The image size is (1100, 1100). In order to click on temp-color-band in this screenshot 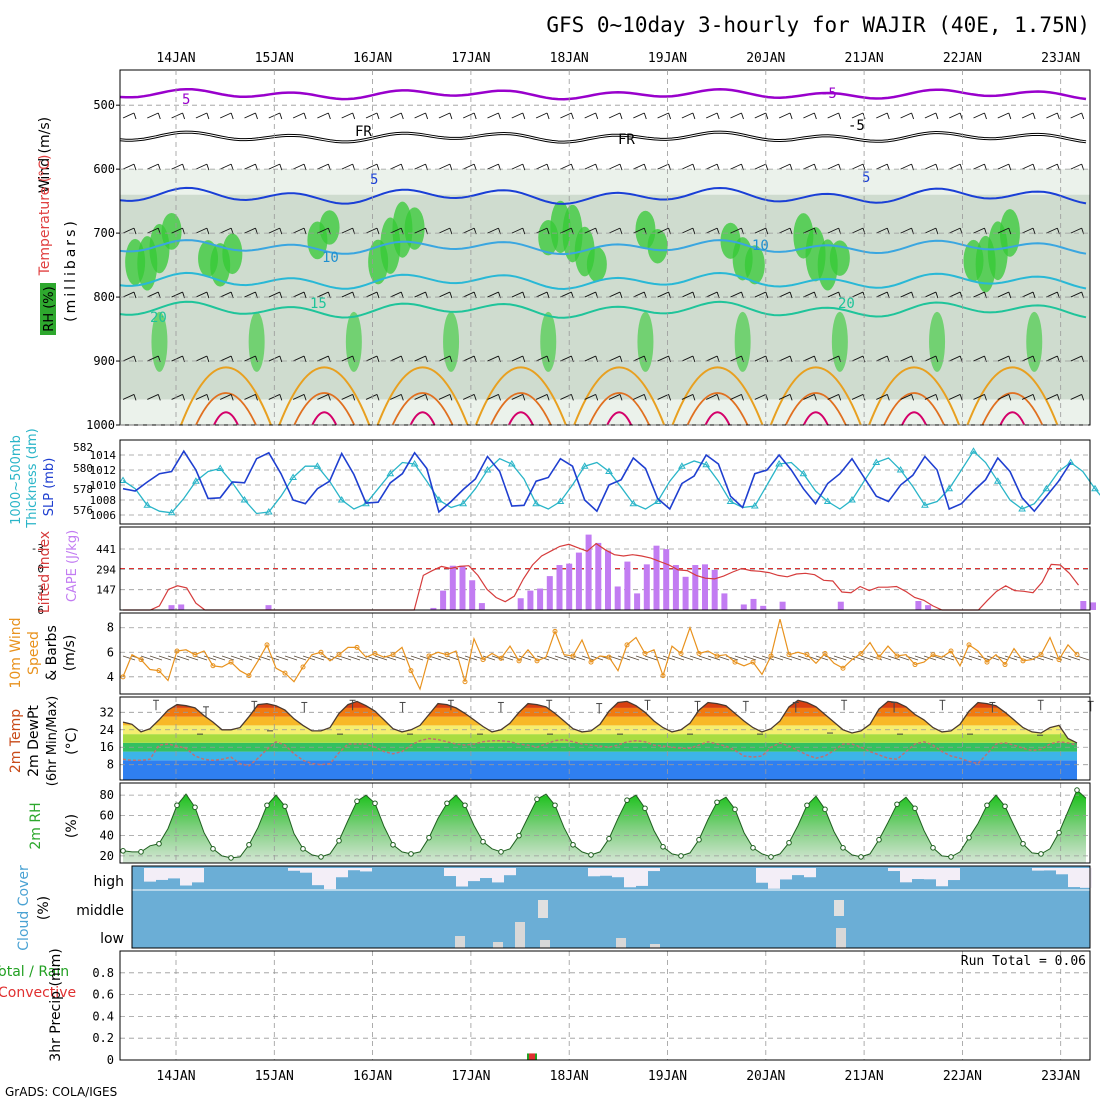, I will do `click(600, 756)`.